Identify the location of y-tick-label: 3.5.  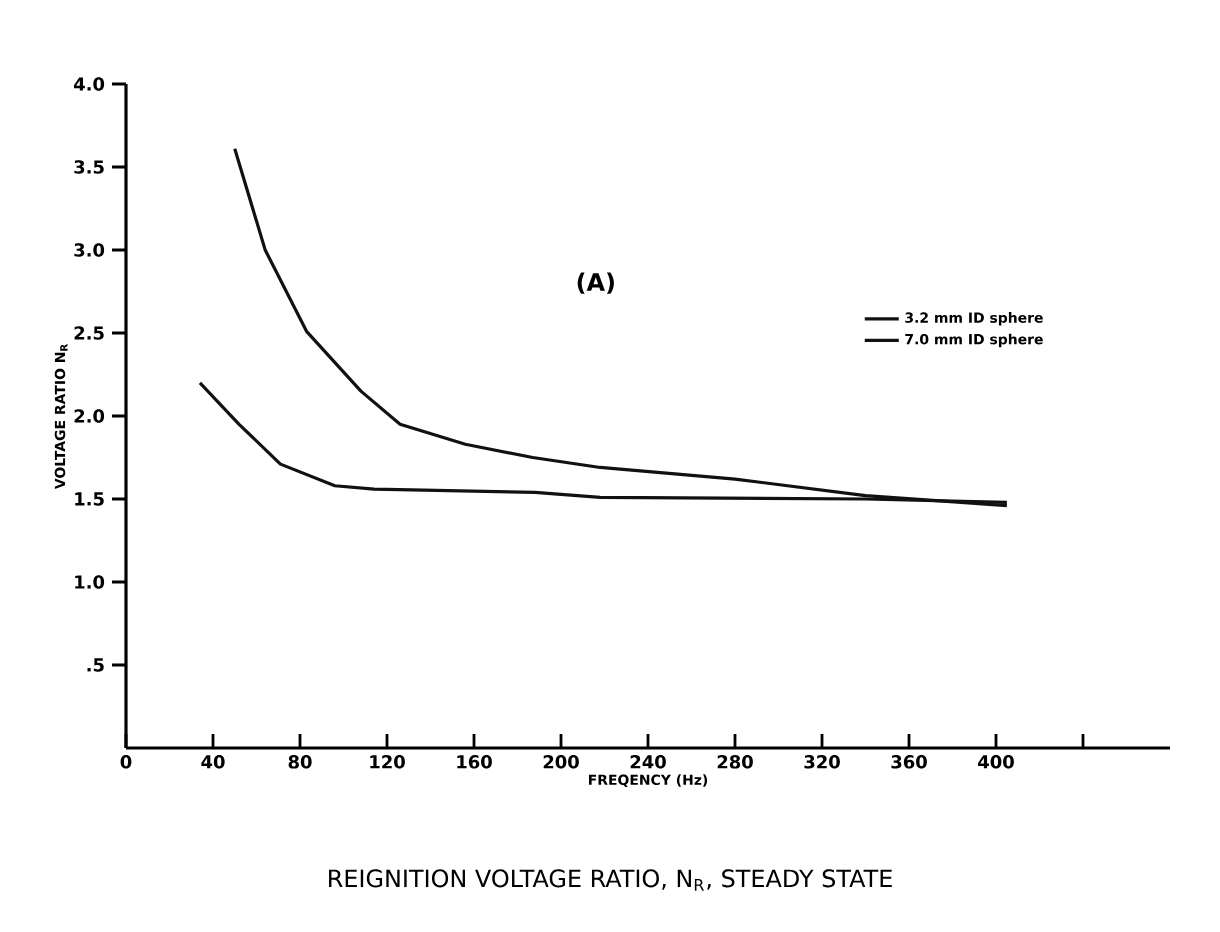
(89, 167).